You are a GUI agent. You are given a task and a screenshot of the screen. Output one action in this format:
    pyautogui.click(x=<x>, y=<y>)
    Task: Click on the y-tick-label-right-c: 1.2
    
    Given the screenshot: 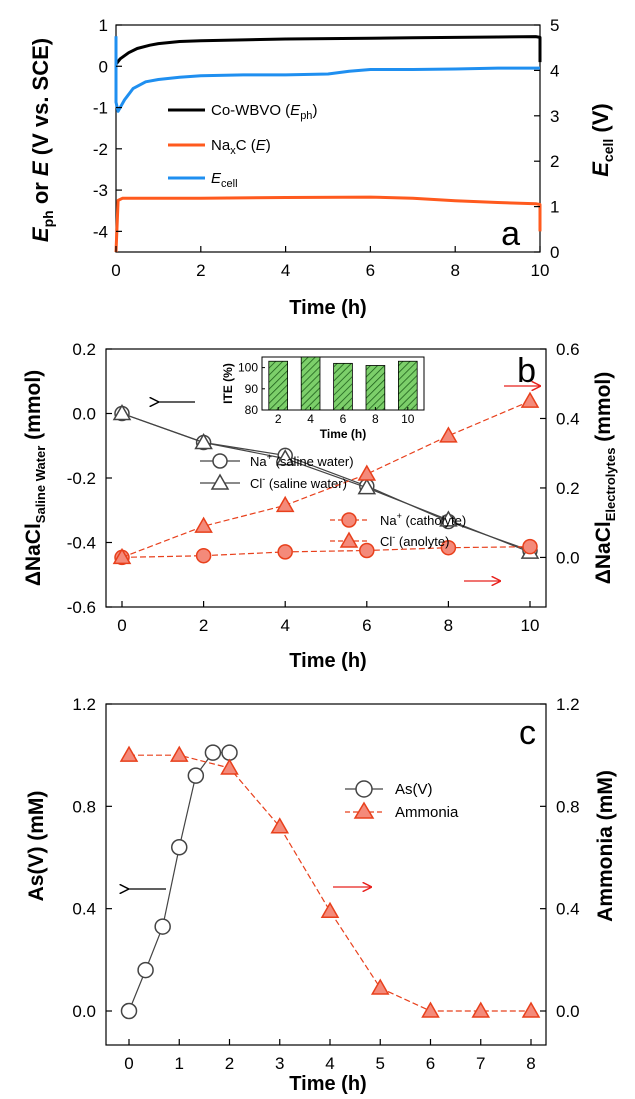 What is the action you would take?
    pyautogui.click(x=568, y=704)
    